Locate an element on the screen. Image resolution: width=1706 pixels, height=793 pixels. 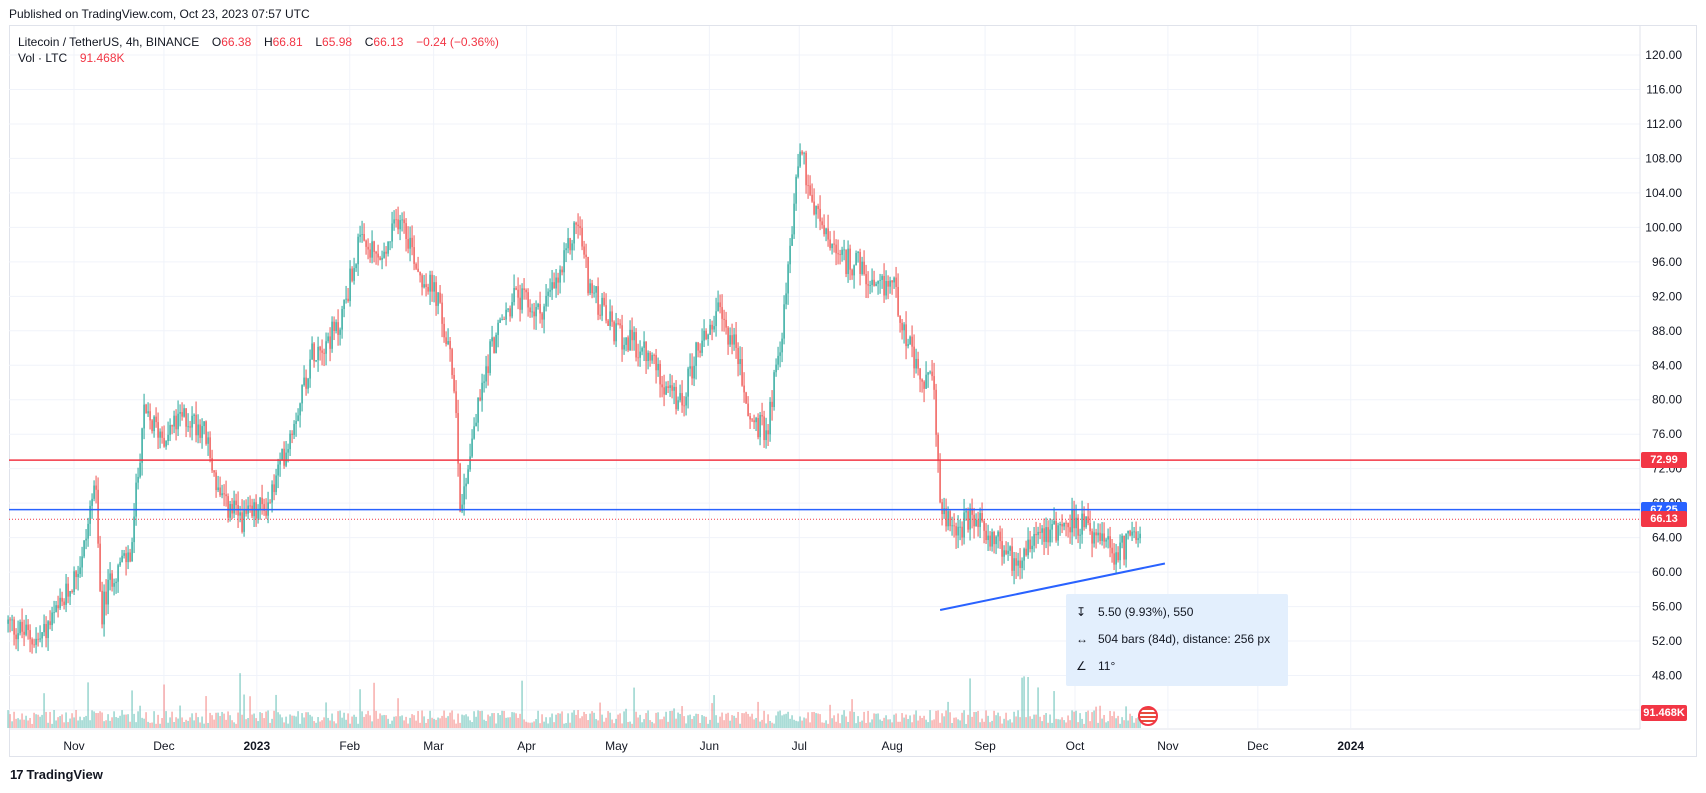
red-line-price-tag: 72.99 is located at coordinates (1664, 460).